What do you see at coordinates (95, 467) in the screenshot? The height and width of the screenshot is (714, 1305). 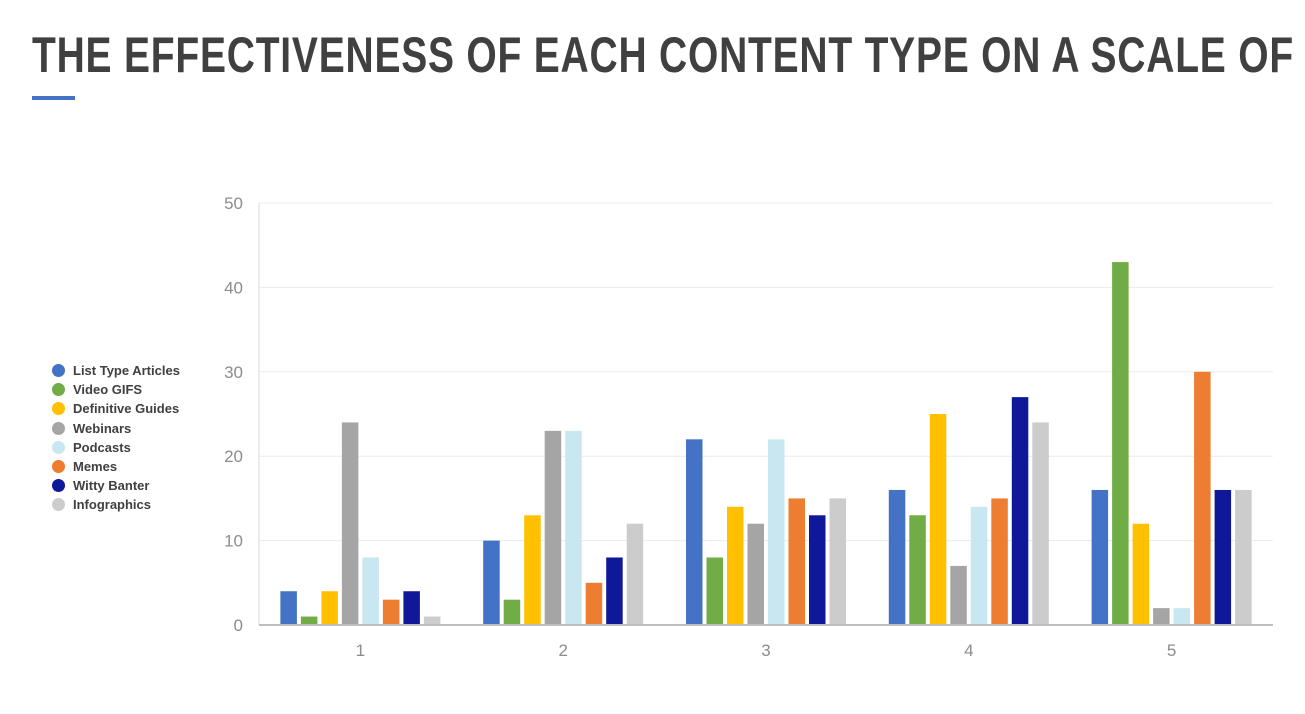 I see `legend-label: Memes` at bounding box center [95, 467].